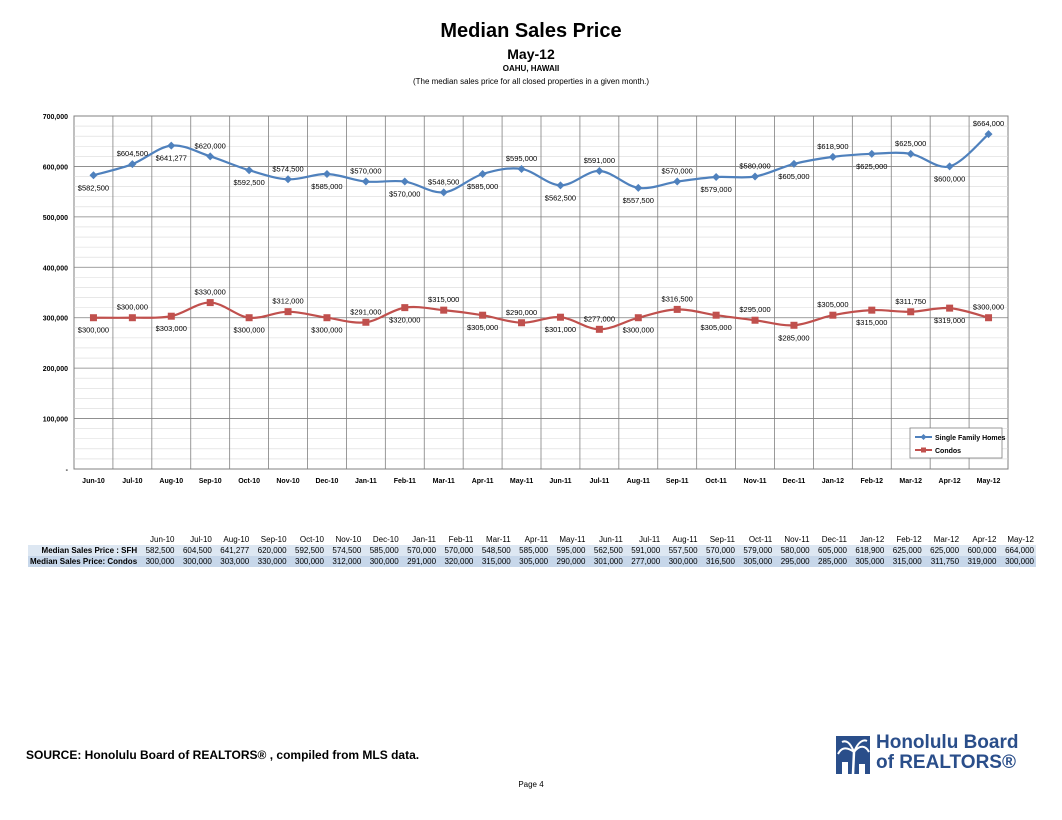 This screenshot has height=820, width=1062. Describe the element at coordinates (365, 171) in the screenshot. I see `data-label: $570,000` at that location.